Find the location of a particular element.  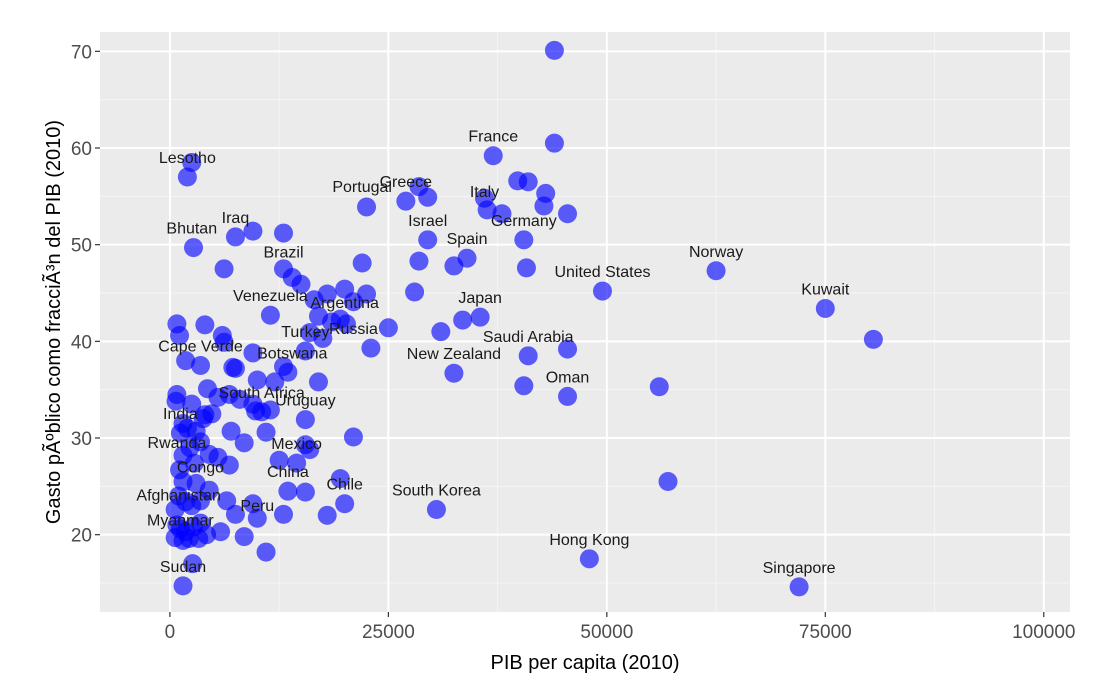

x-axis-ticks: 0 25000 50000 75000 100000 is located at coordinates (620, 627).